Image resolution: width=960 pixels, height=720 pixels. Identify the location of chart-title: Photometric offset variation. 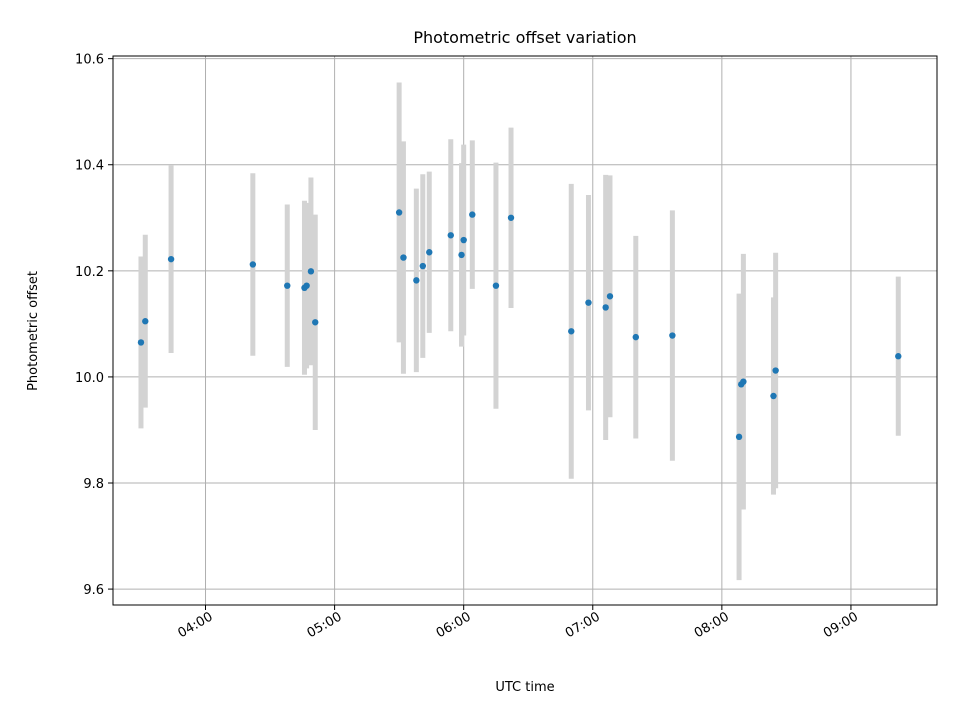
(524, 37).